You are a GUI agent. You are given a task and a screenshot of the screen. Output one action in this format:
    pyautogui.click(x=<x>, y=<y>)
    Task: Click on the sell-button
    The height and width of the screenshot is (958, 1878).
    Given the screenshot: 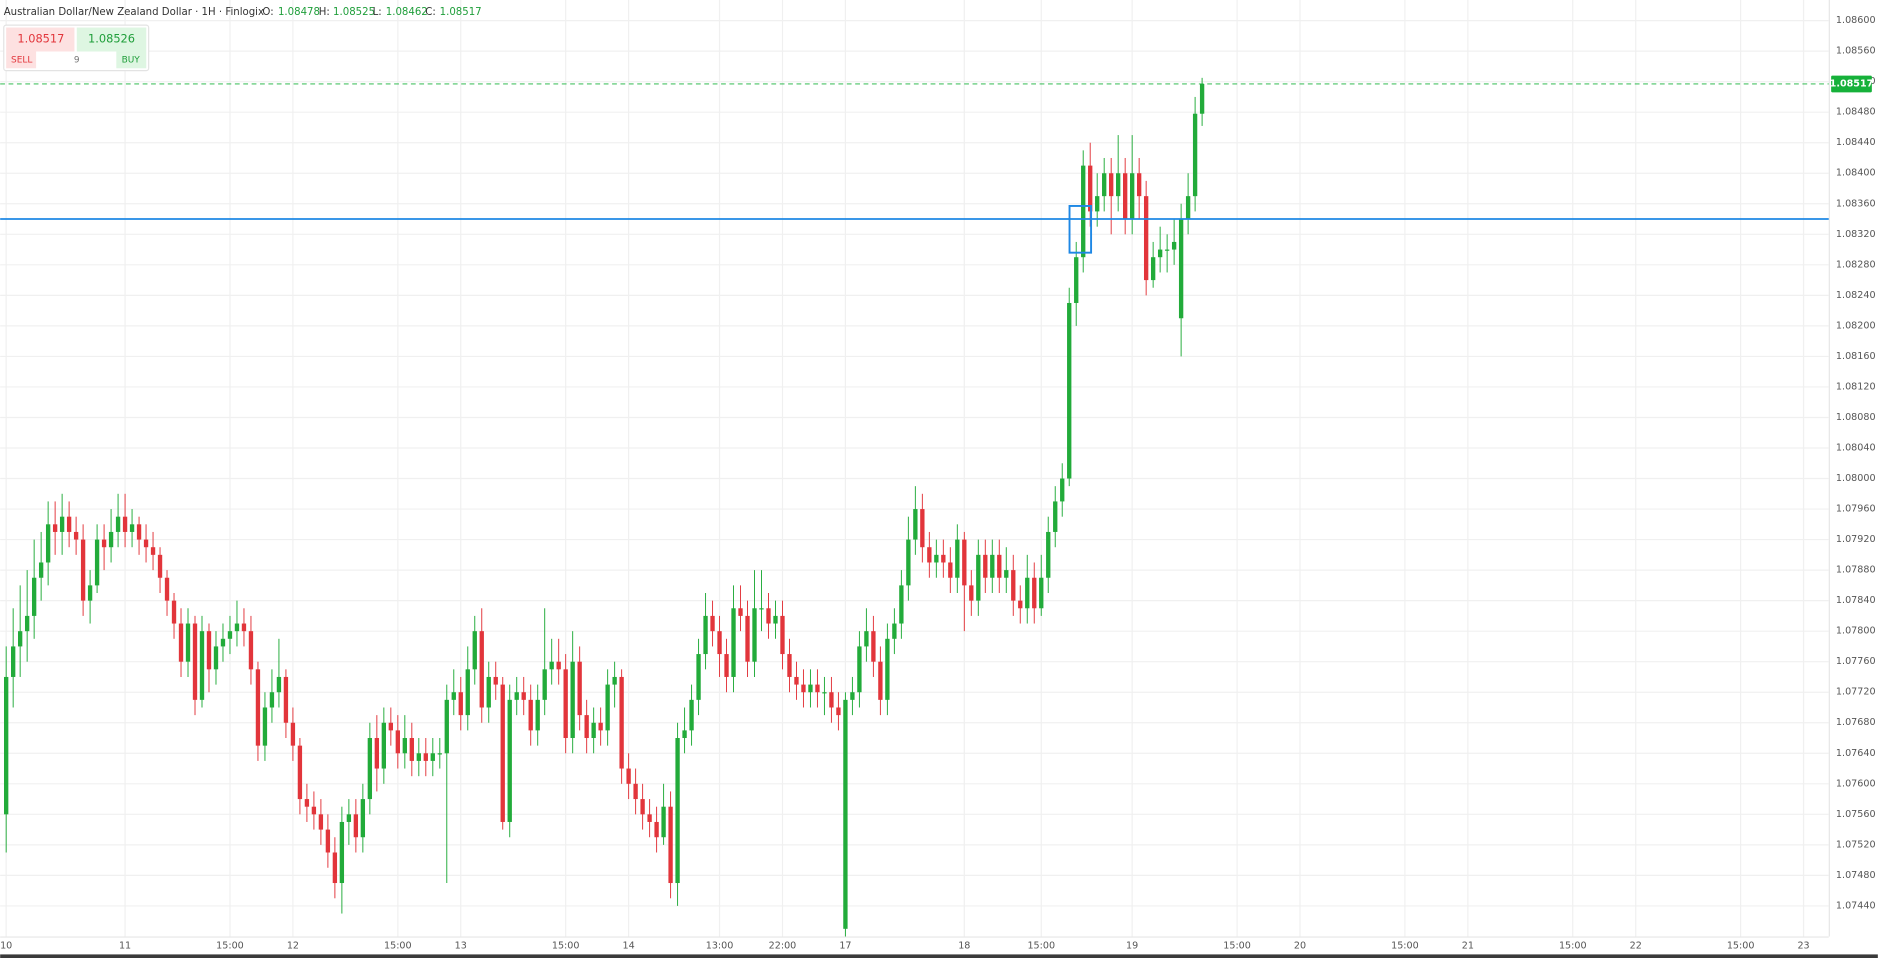 What is the action you would take?
    pyautogui.click(x=40, y=39)
    